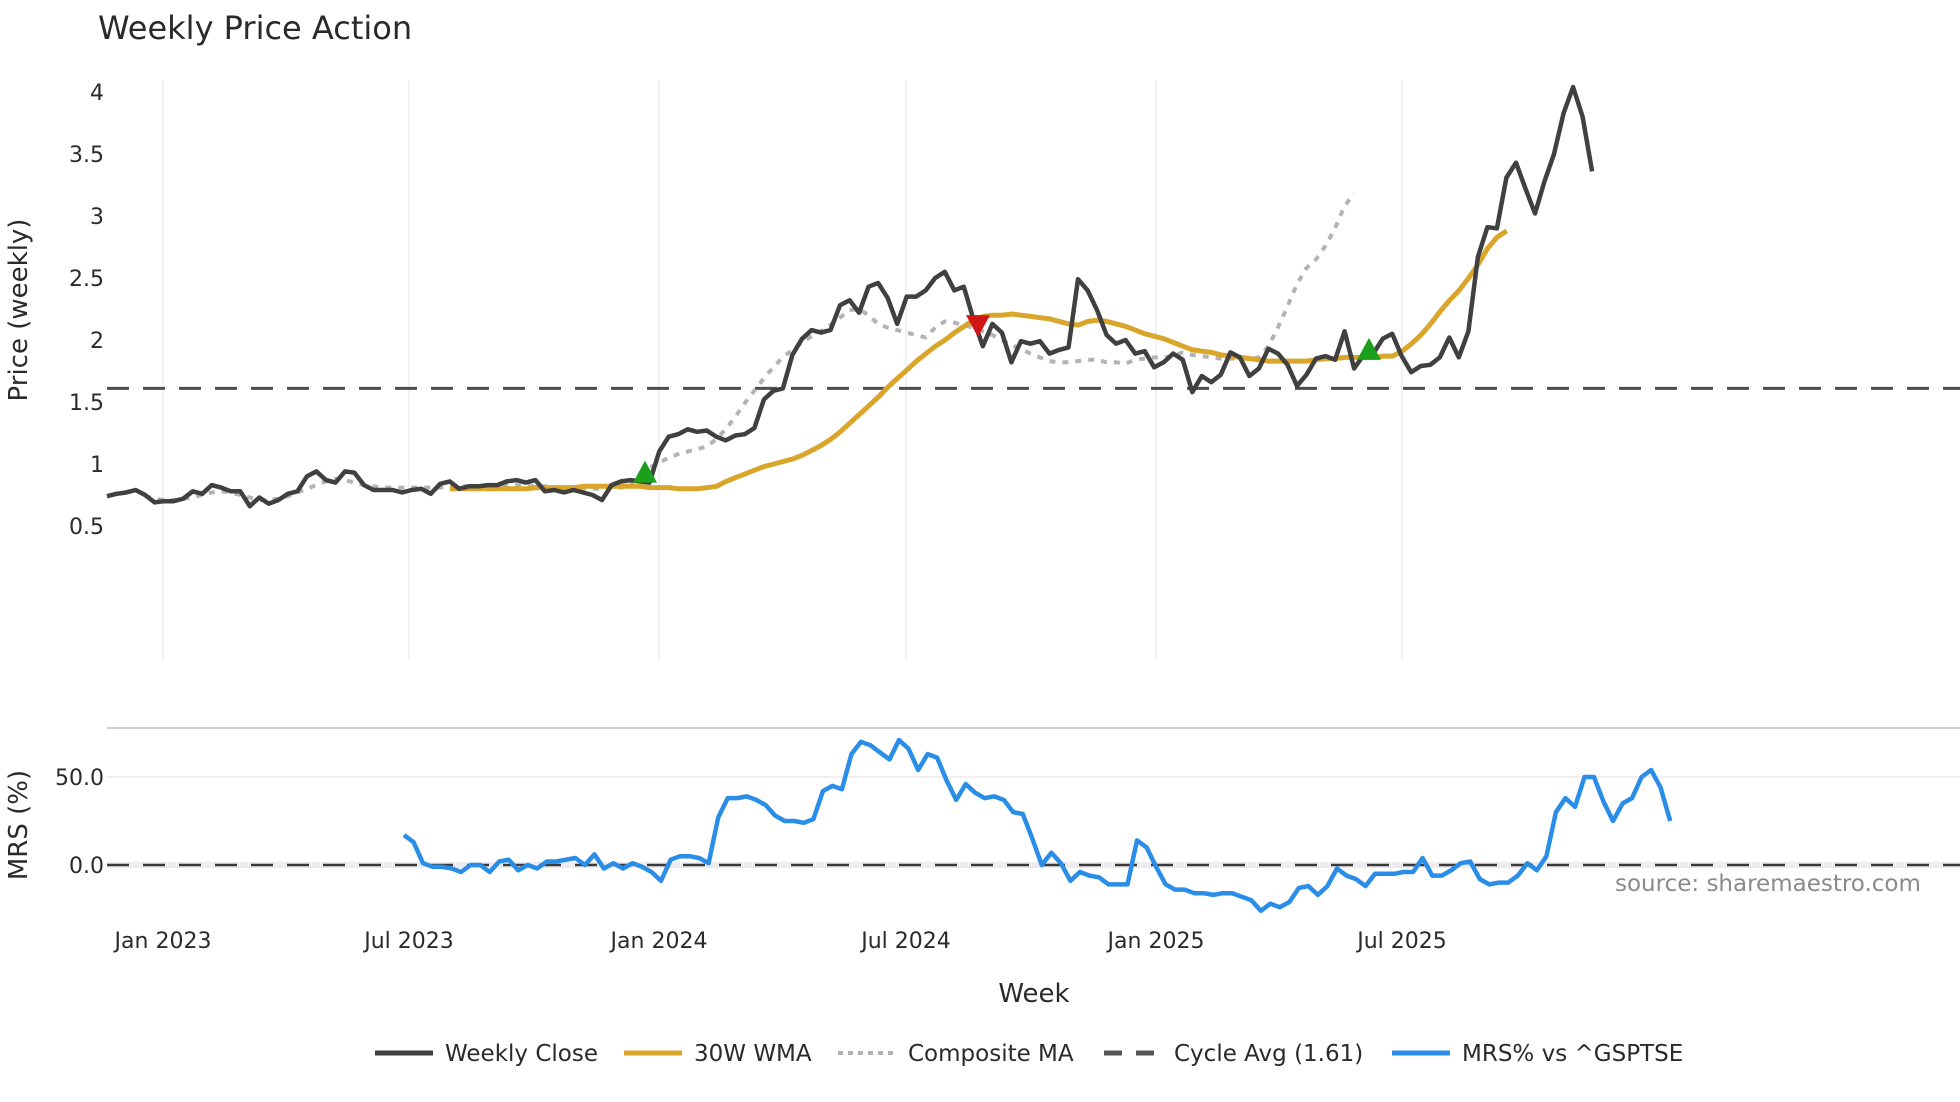 This screenshot has height=1102, width=1960. Describe the element at coordinates (79, 822) in the screenshot. I see `mrs-y-axis-ticks: 50.0 0.0` at that location.